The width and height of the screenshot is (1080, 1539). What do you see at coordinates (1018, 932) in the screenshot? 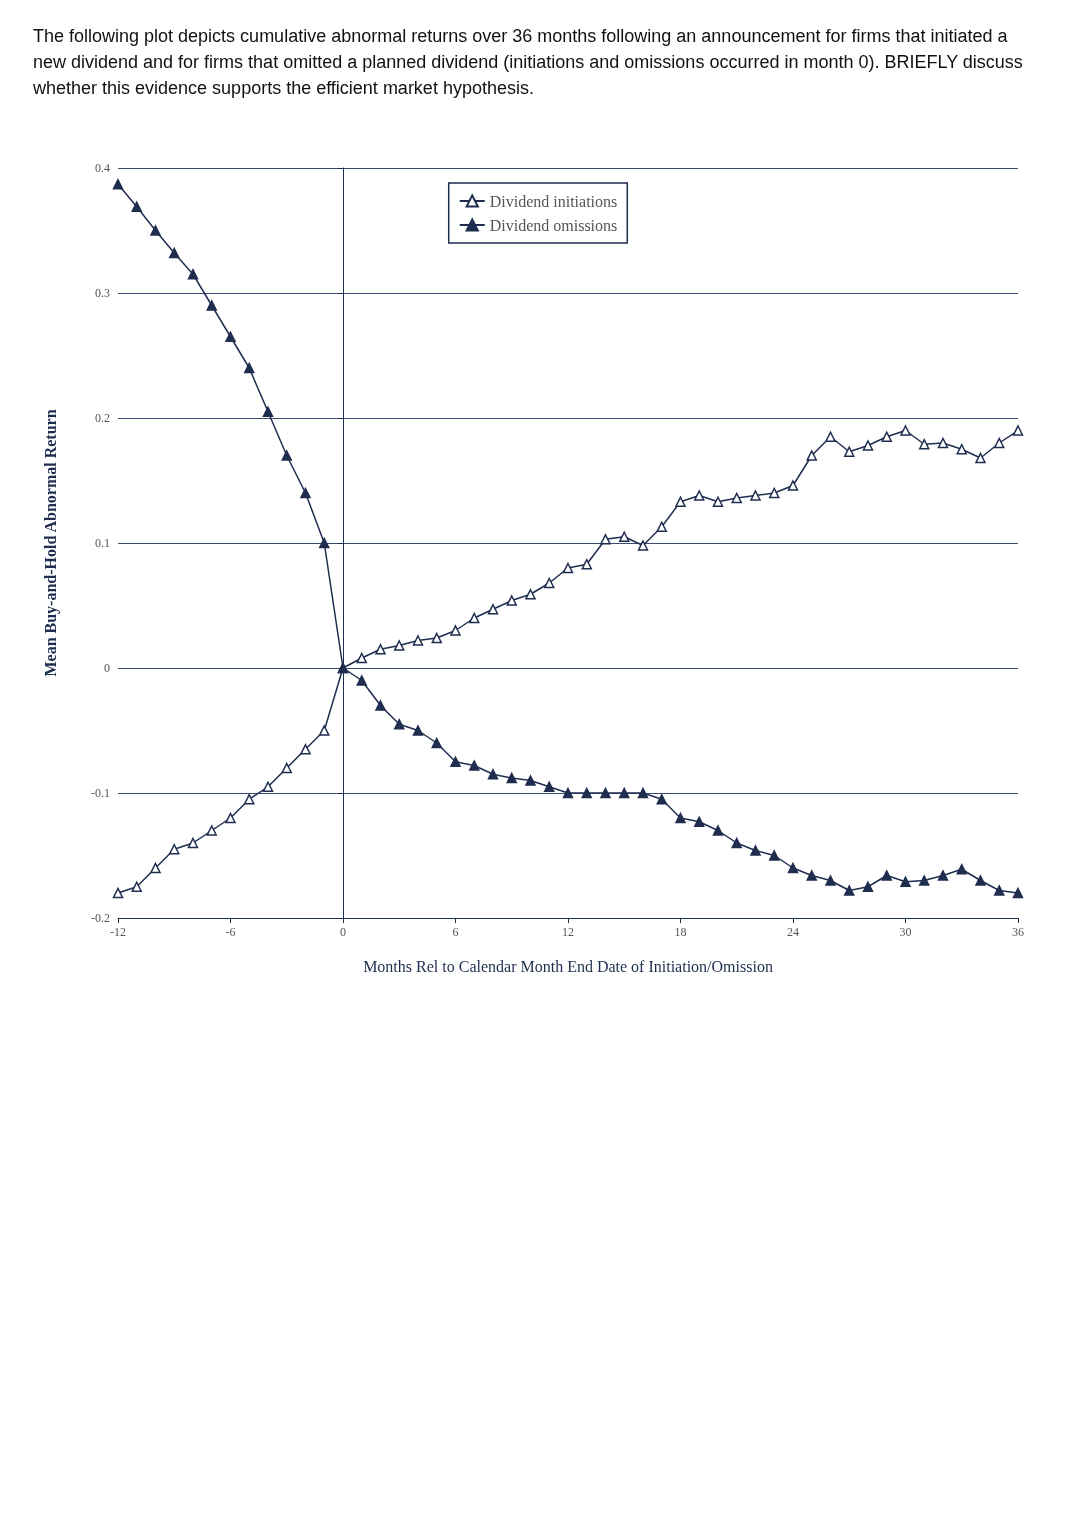
I see `x-tick-label: 36` at bounding box center [1018, 932].